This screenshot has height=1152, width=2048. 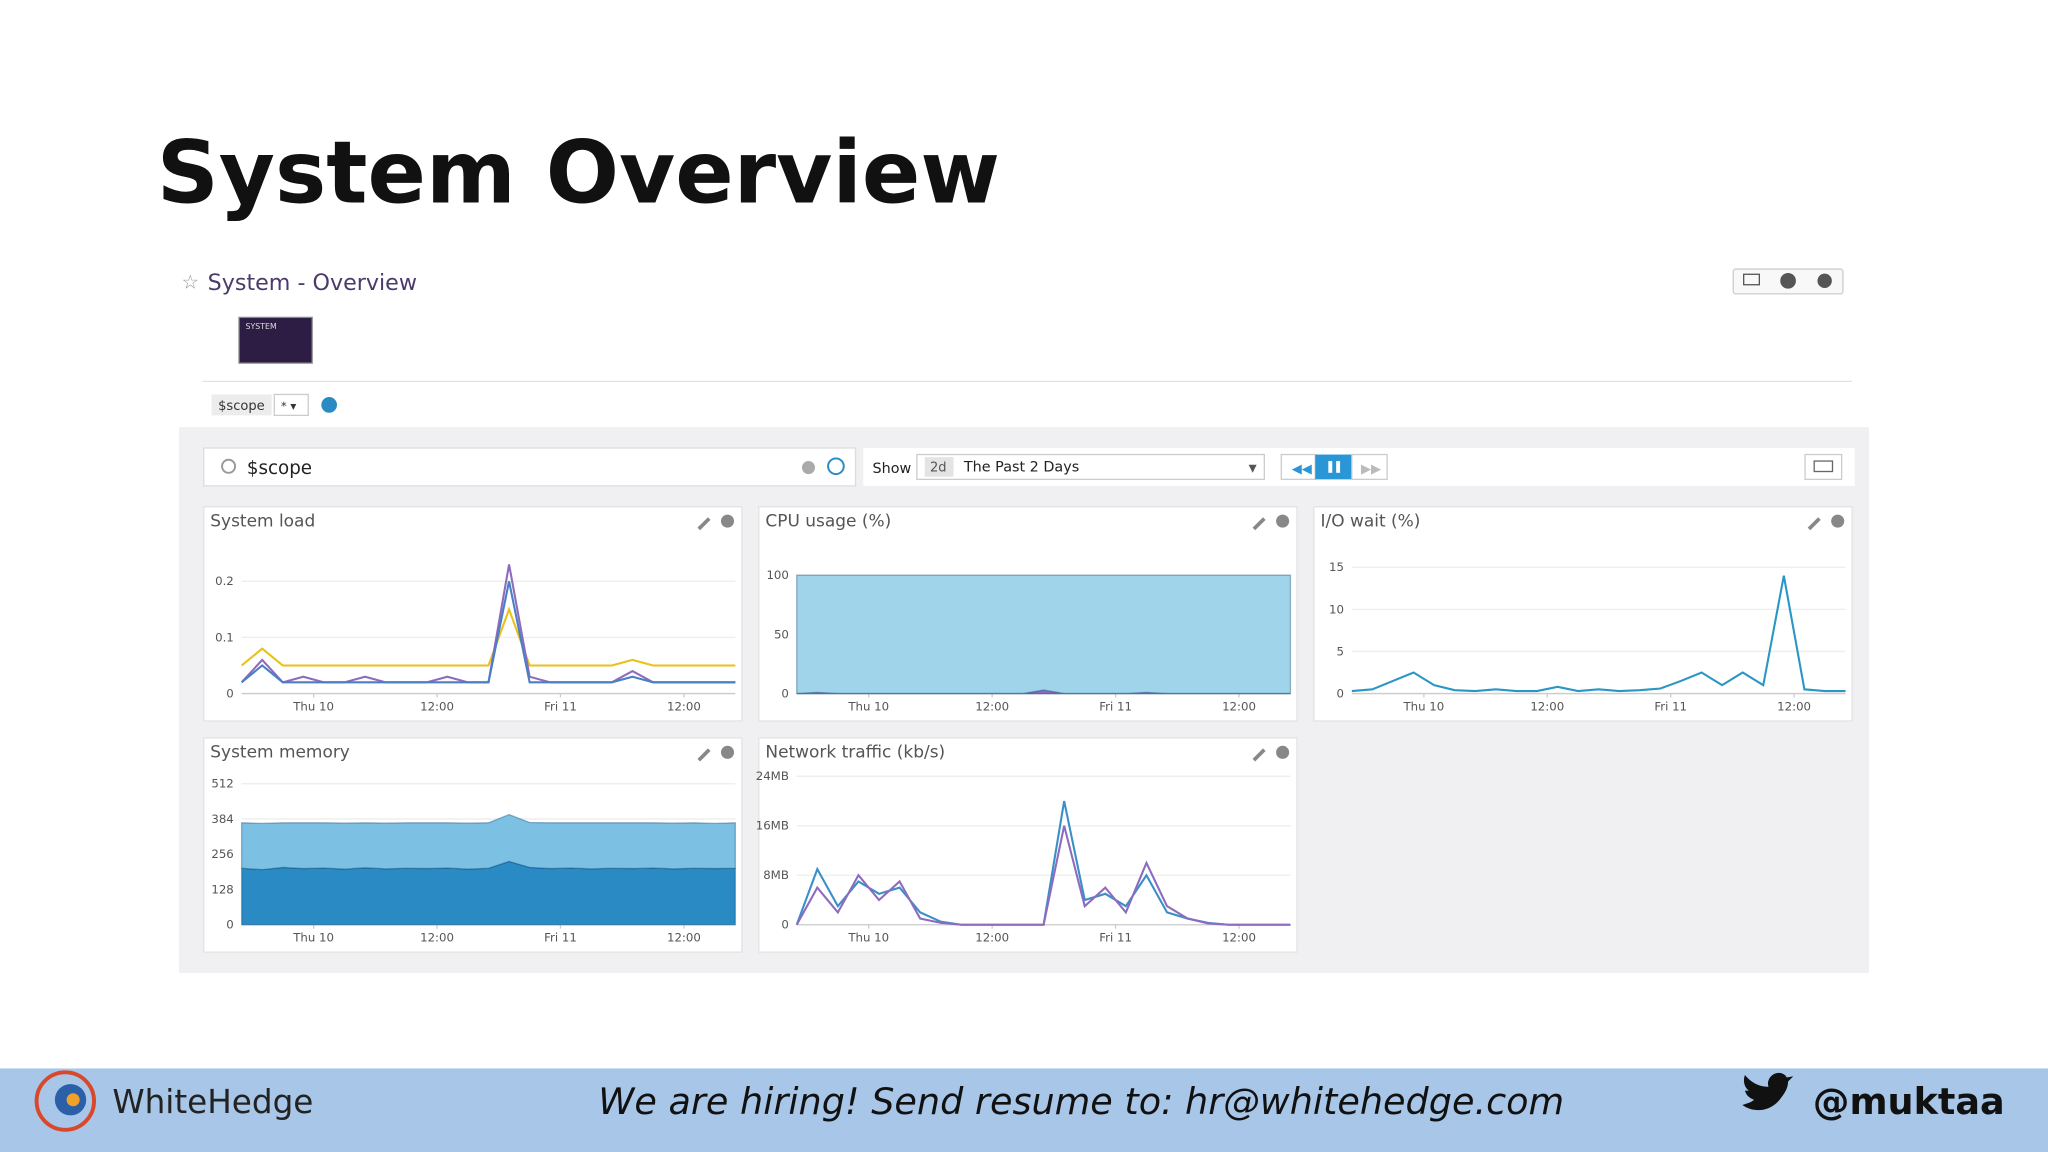 What do you see at coordinates (275, 340) in the screenshot?
I see `thumbnail` at bounding box center [275, 340].